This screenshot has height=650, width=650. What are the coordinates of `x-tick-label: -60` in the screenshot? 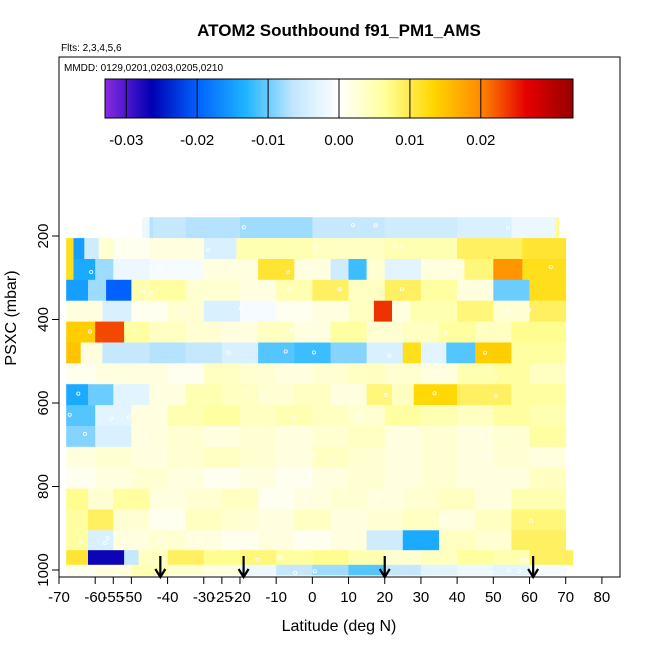 It's located at (95, 597).